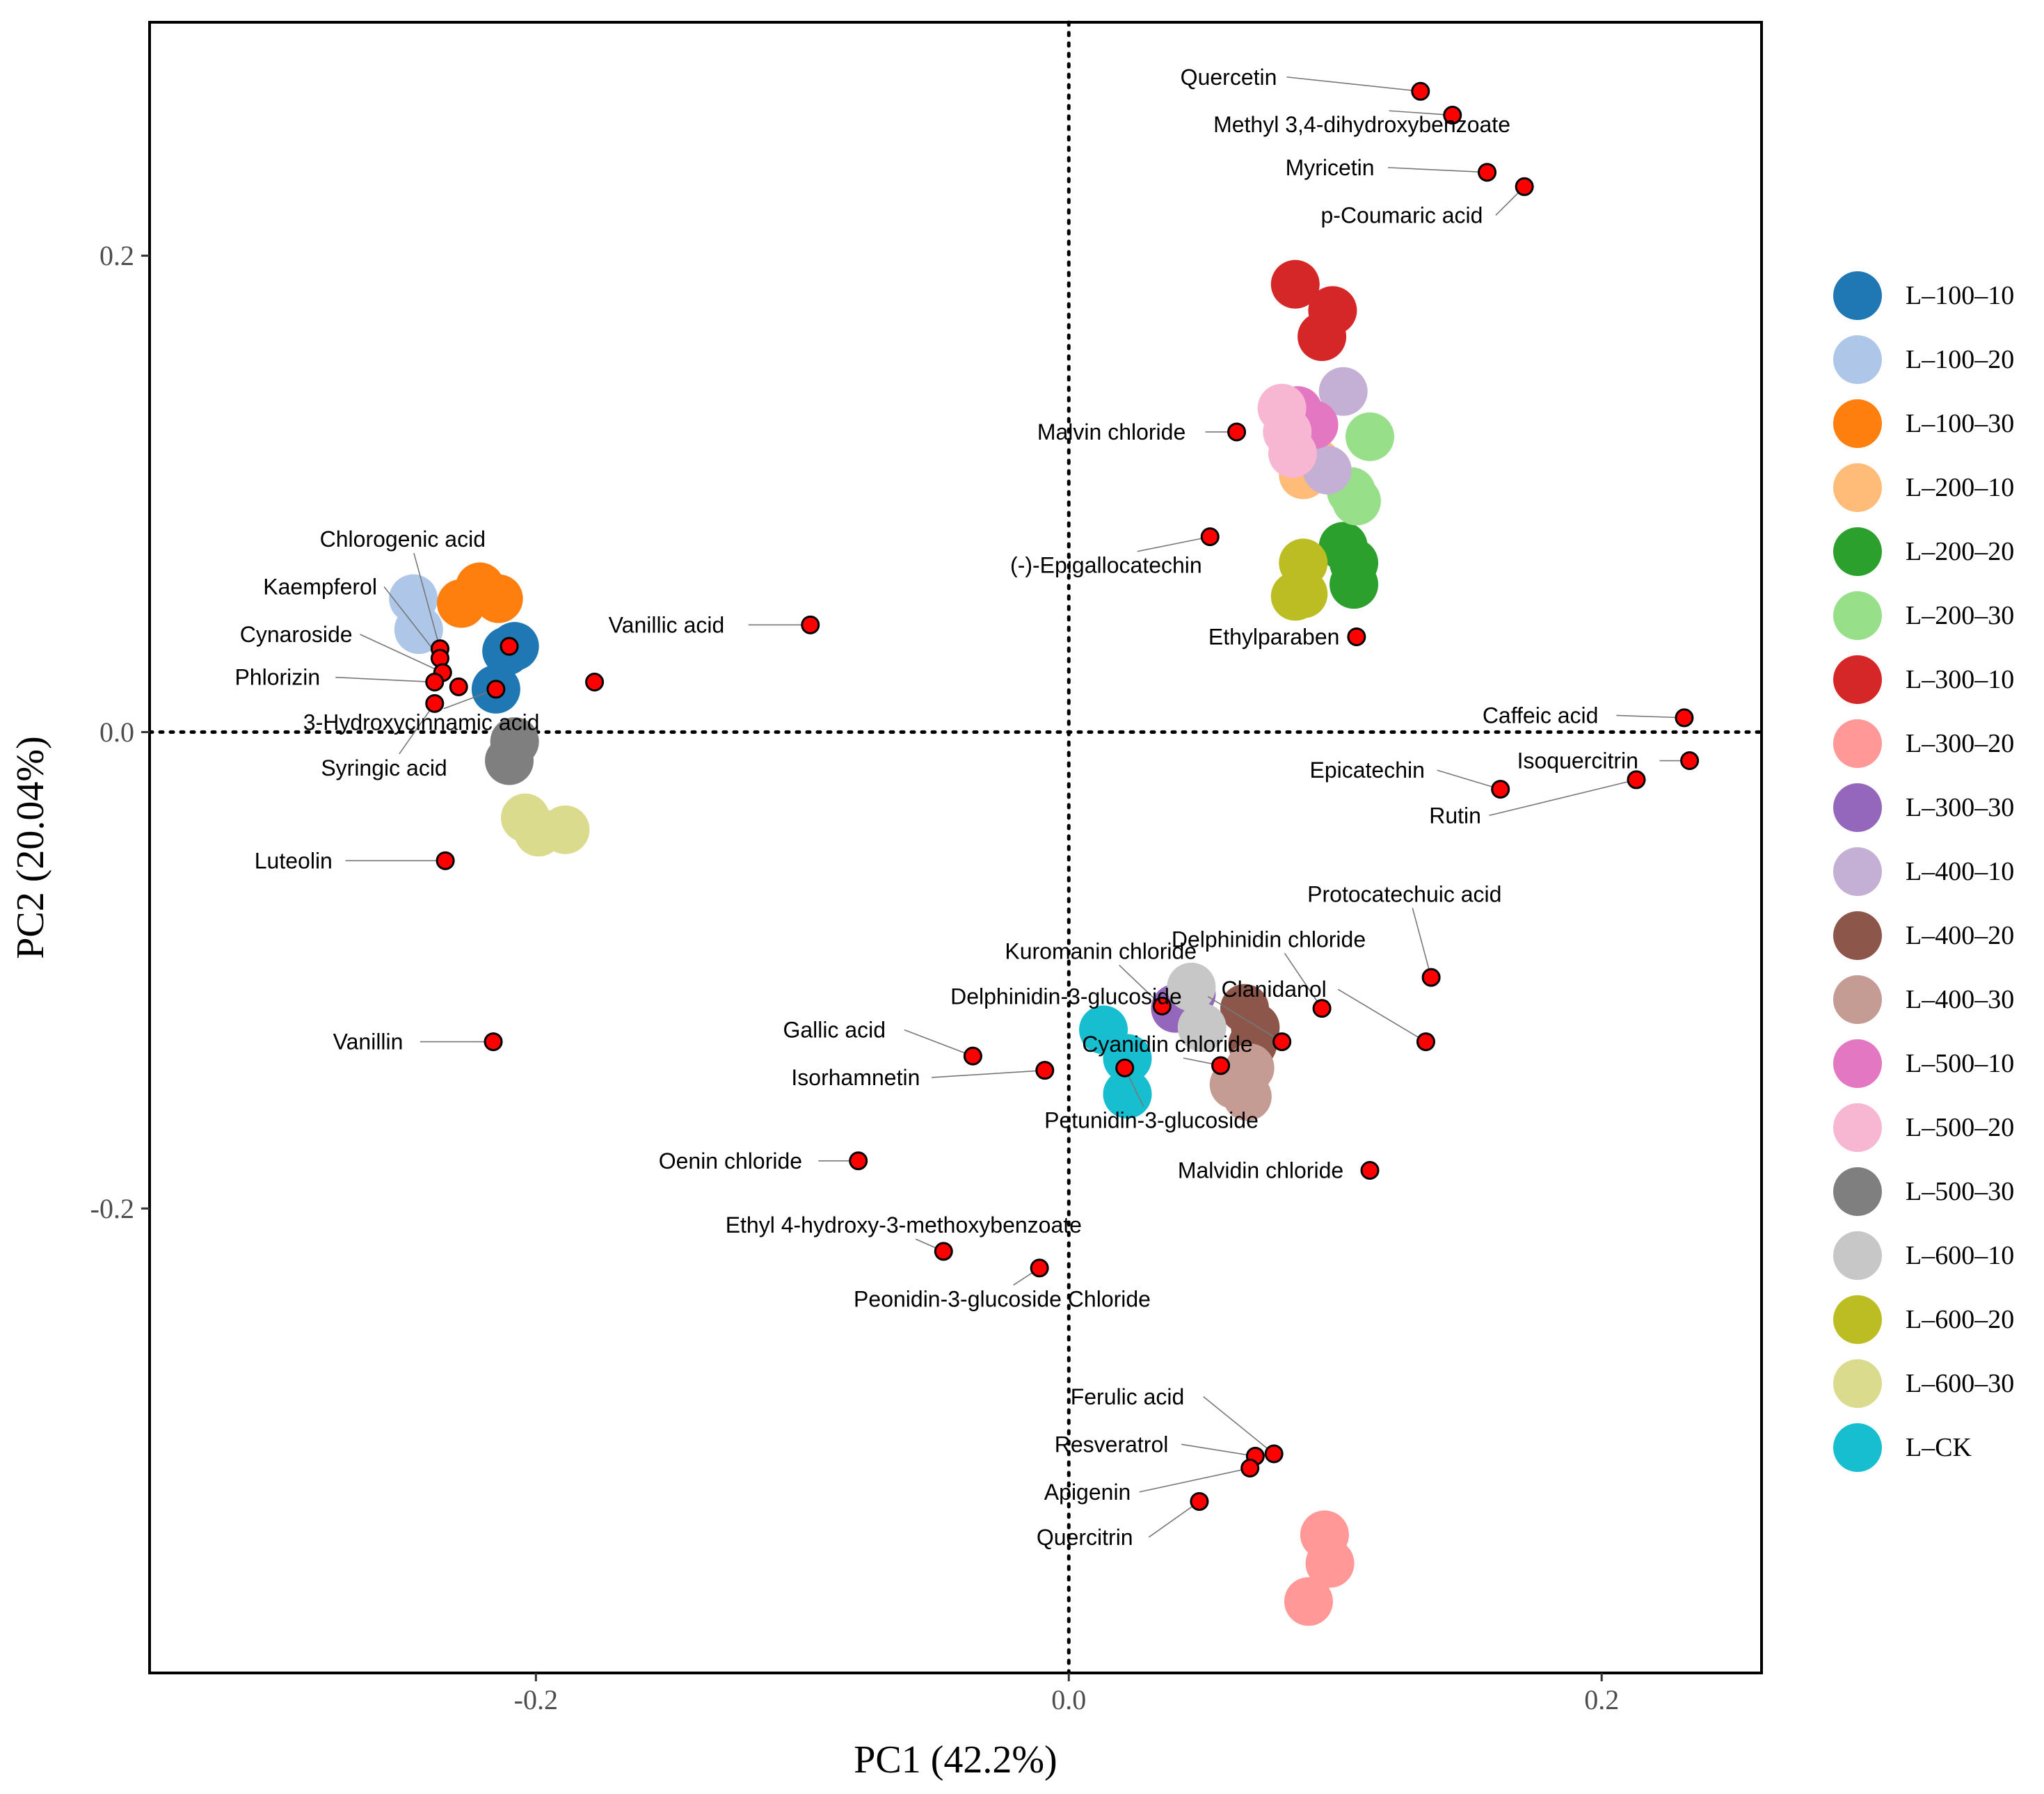  Describe the element at coordinates (1541, 715) in the screenshot. I see `compound-label: Caffeic acid` at that location.